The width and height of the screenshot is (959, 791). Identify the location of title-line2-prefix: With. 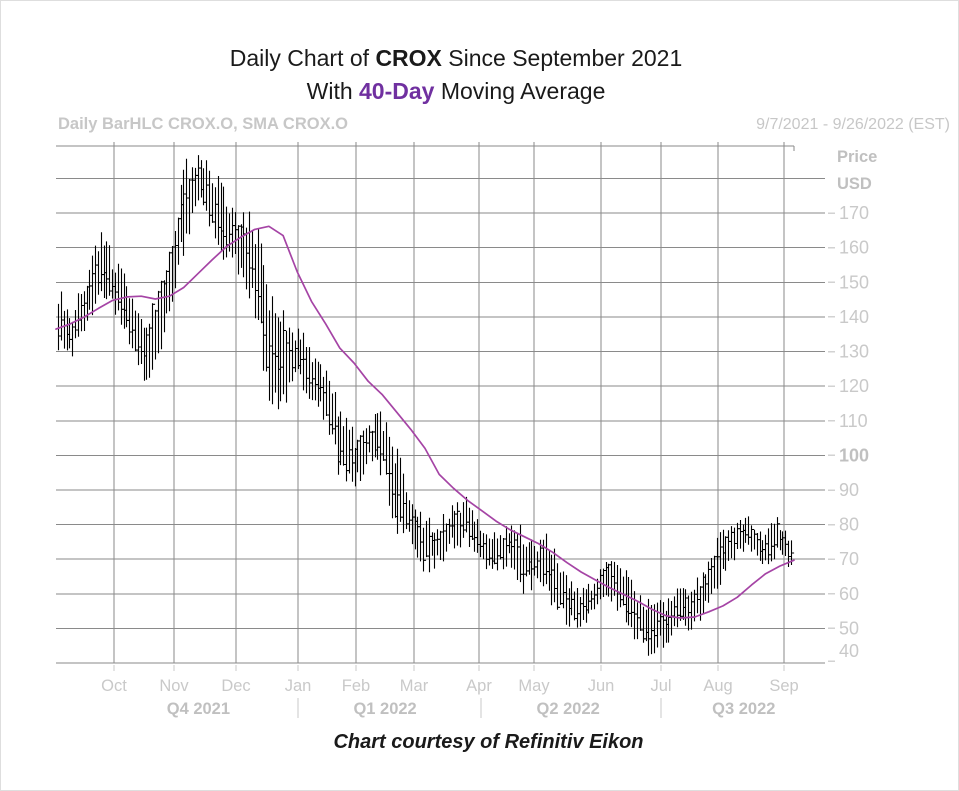
(333, 91).